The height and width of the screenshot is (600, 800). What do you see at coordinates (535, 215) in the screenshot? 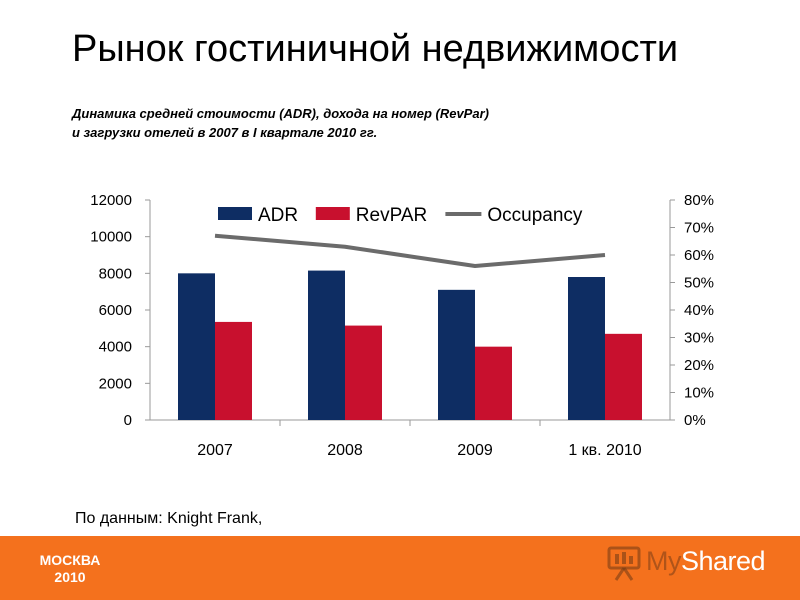
I see `occupancy-legend-label: Occupancy` at bounding box center [535, 215].